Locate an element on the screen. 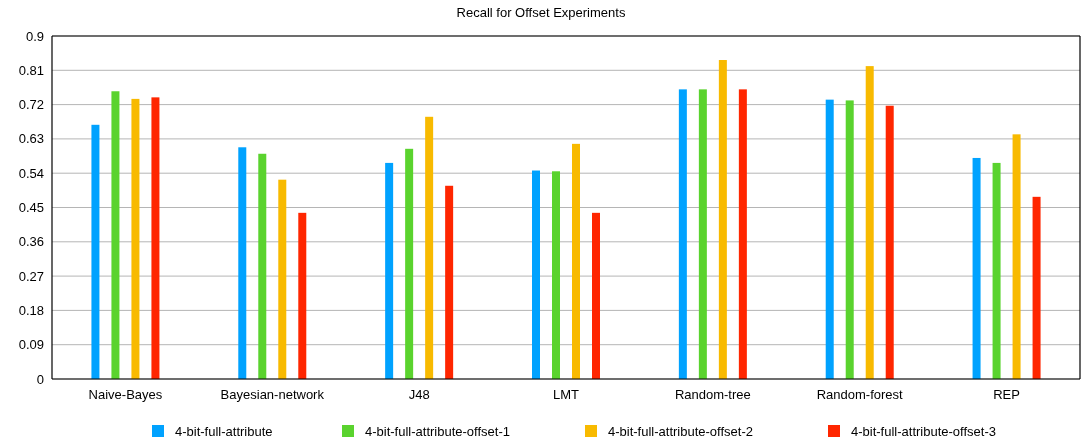  y-tick-label: 0.54 is located at coordinates (31, 173).